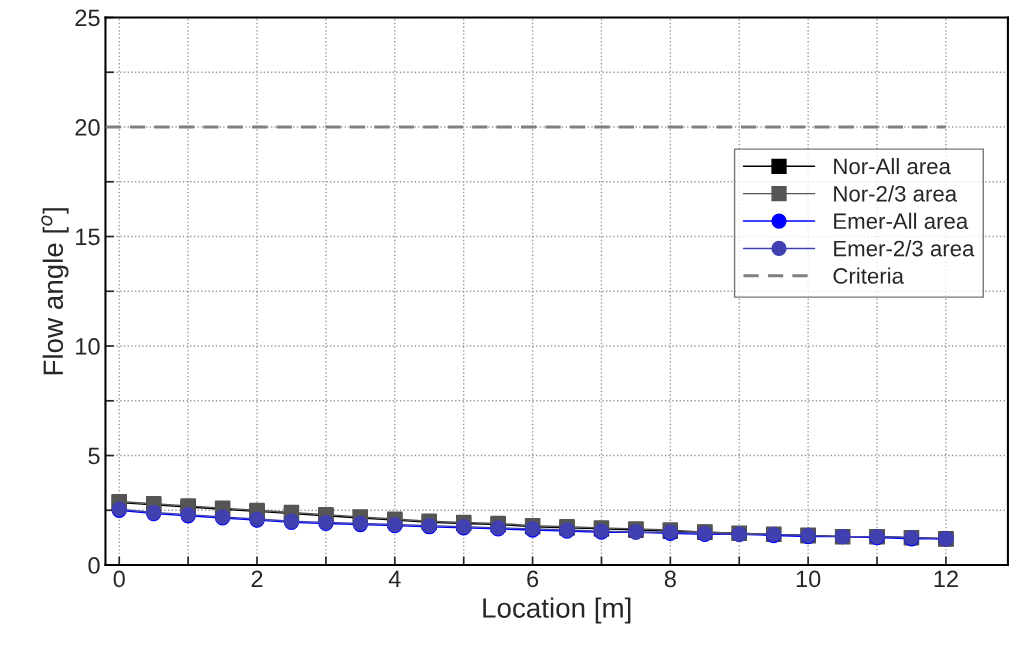  What do you see at coordinates (868, 275) in the screenshot?
I see `legend-label: Criteria` at bounding box center [868, 275].